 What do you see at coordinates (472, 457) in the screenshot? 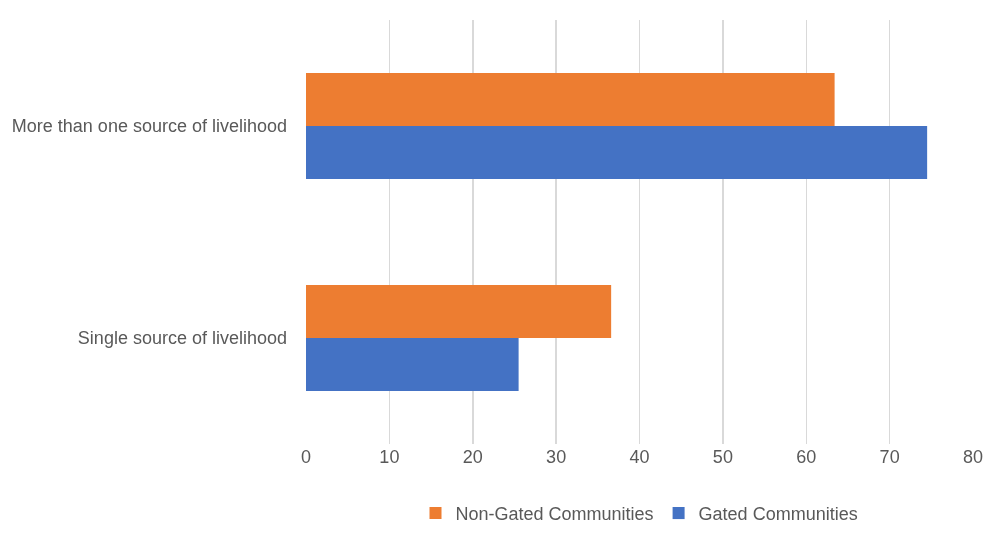
I see `x-tick-label: 20` at bounding box center [472, 457].